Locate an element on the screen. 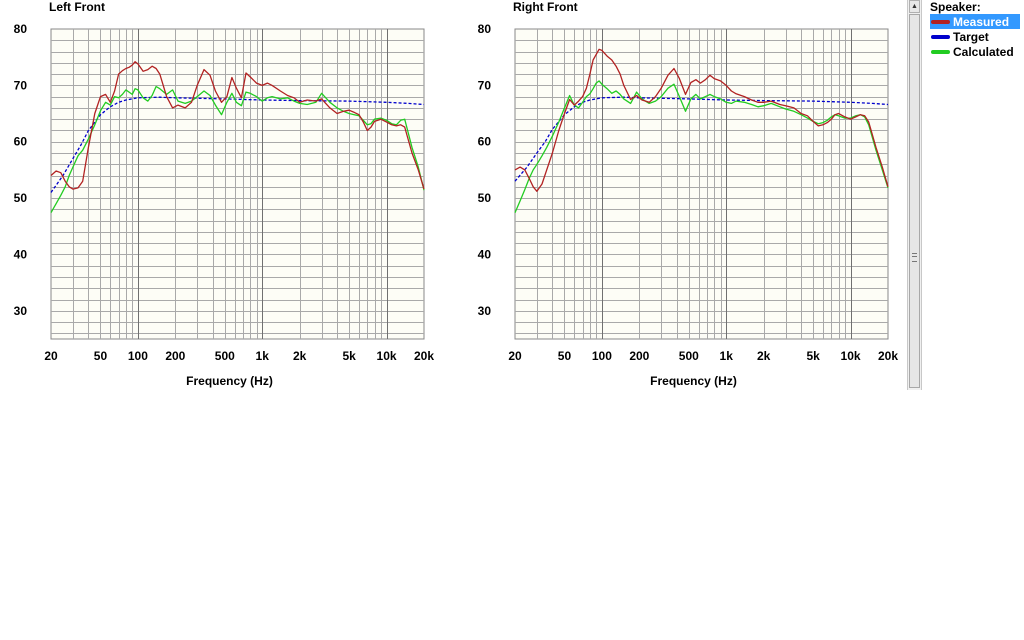 This screenshot has width=1024, height=640. legend-label-target: Target is located at coordinates (971, 36).